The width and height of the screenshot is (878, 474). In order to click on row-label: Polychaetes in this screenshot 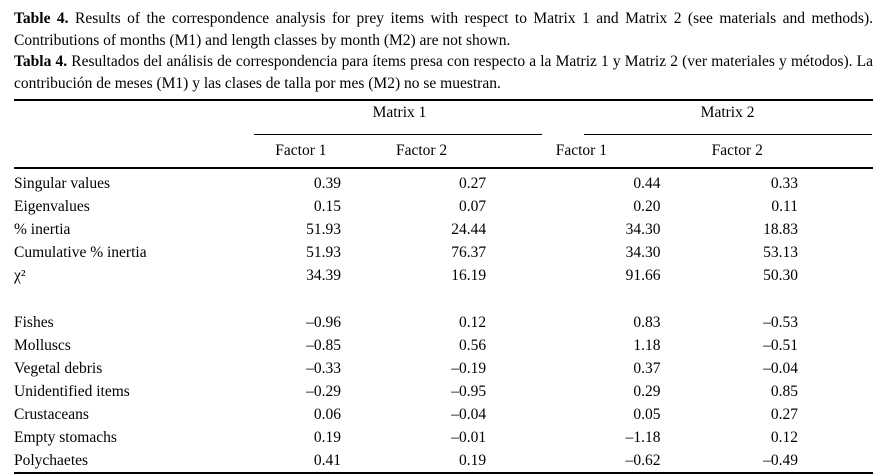, I will do `click(51, 460)`.